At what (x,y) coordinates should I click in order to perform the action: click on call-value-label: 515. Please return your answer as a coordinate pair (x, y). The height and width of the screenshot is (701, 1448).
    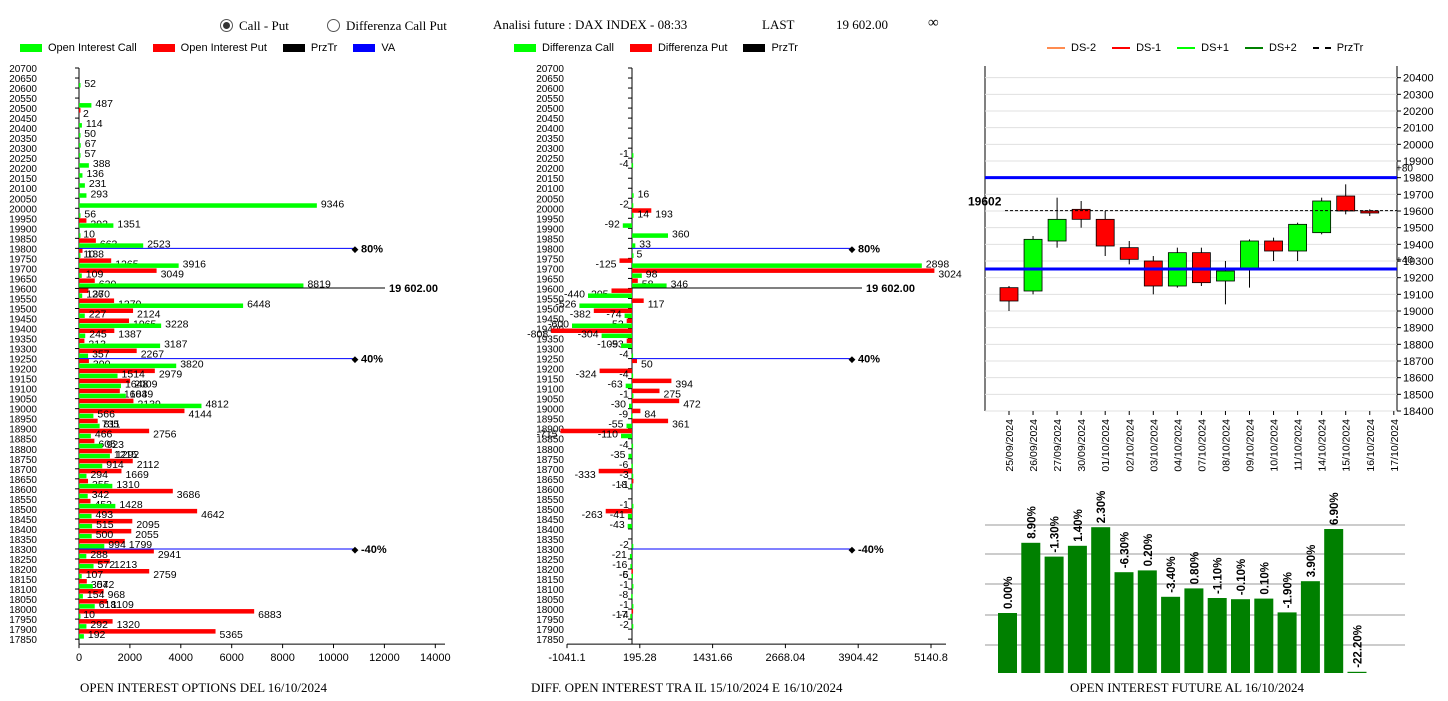
    Looking at the image, I should click on (105, 525).